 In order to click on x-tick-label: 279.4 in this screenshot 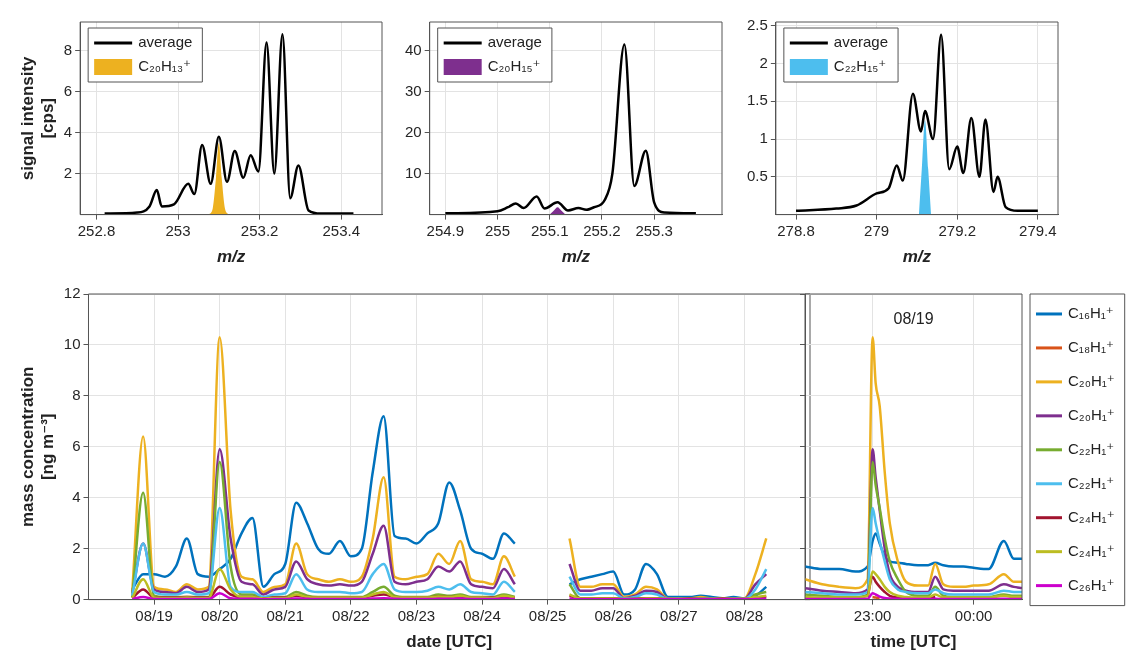, I will do `click(1038, 230)`.